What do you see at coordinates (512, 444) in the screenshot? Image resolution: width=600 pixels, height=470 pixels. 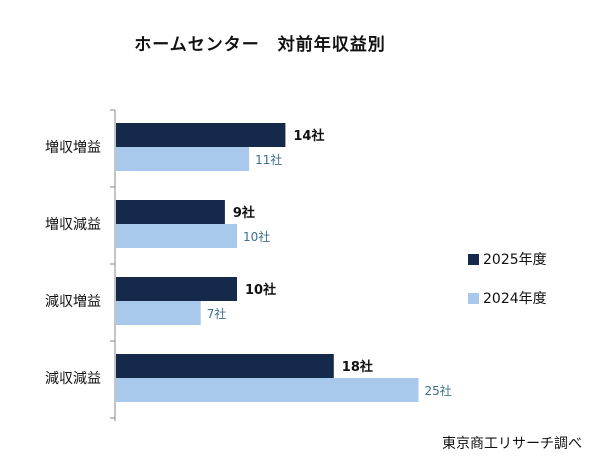 I see `source-note: 東京商工リサーチ調べ` at bounding box center [512, 444].